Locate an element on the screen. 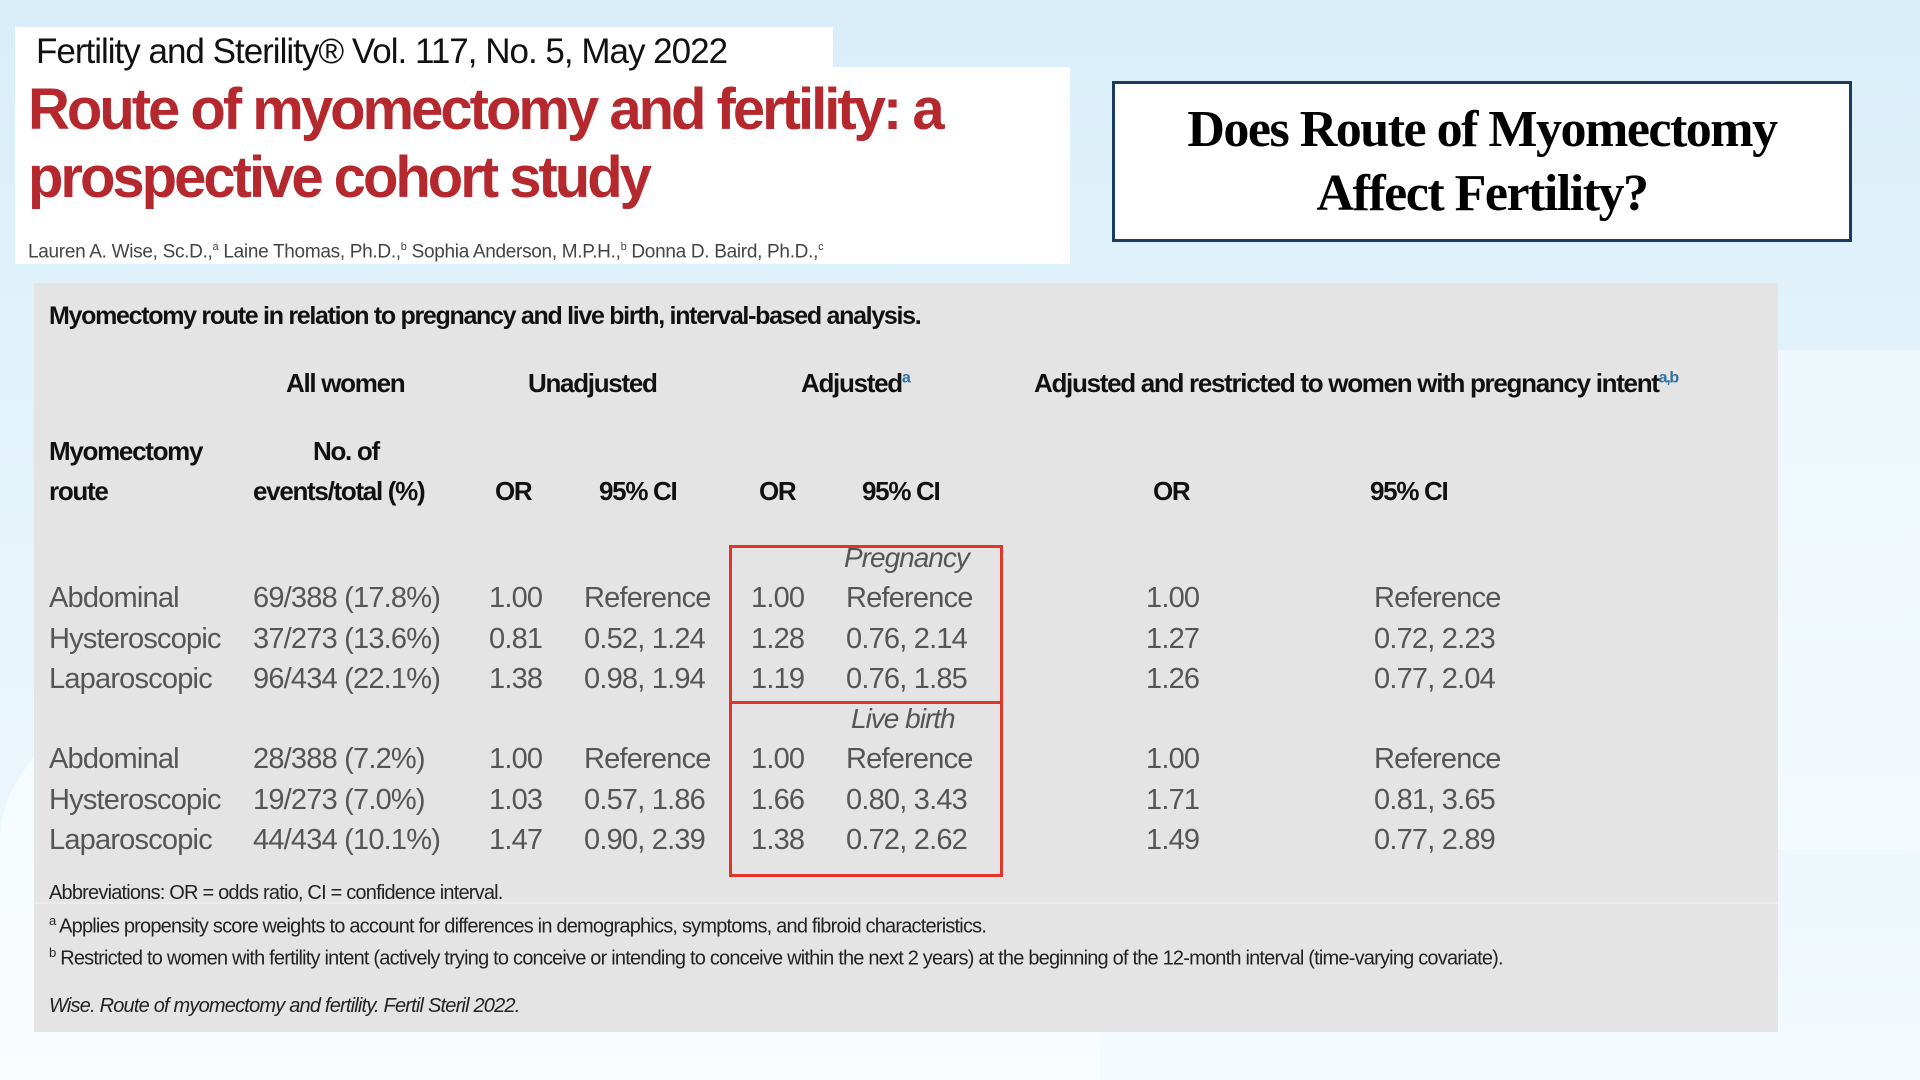 This screenshot has height=1080, width=1920. cell-restricted-ci: 0.72, 2.23 is located at coordinates (1435, 638).